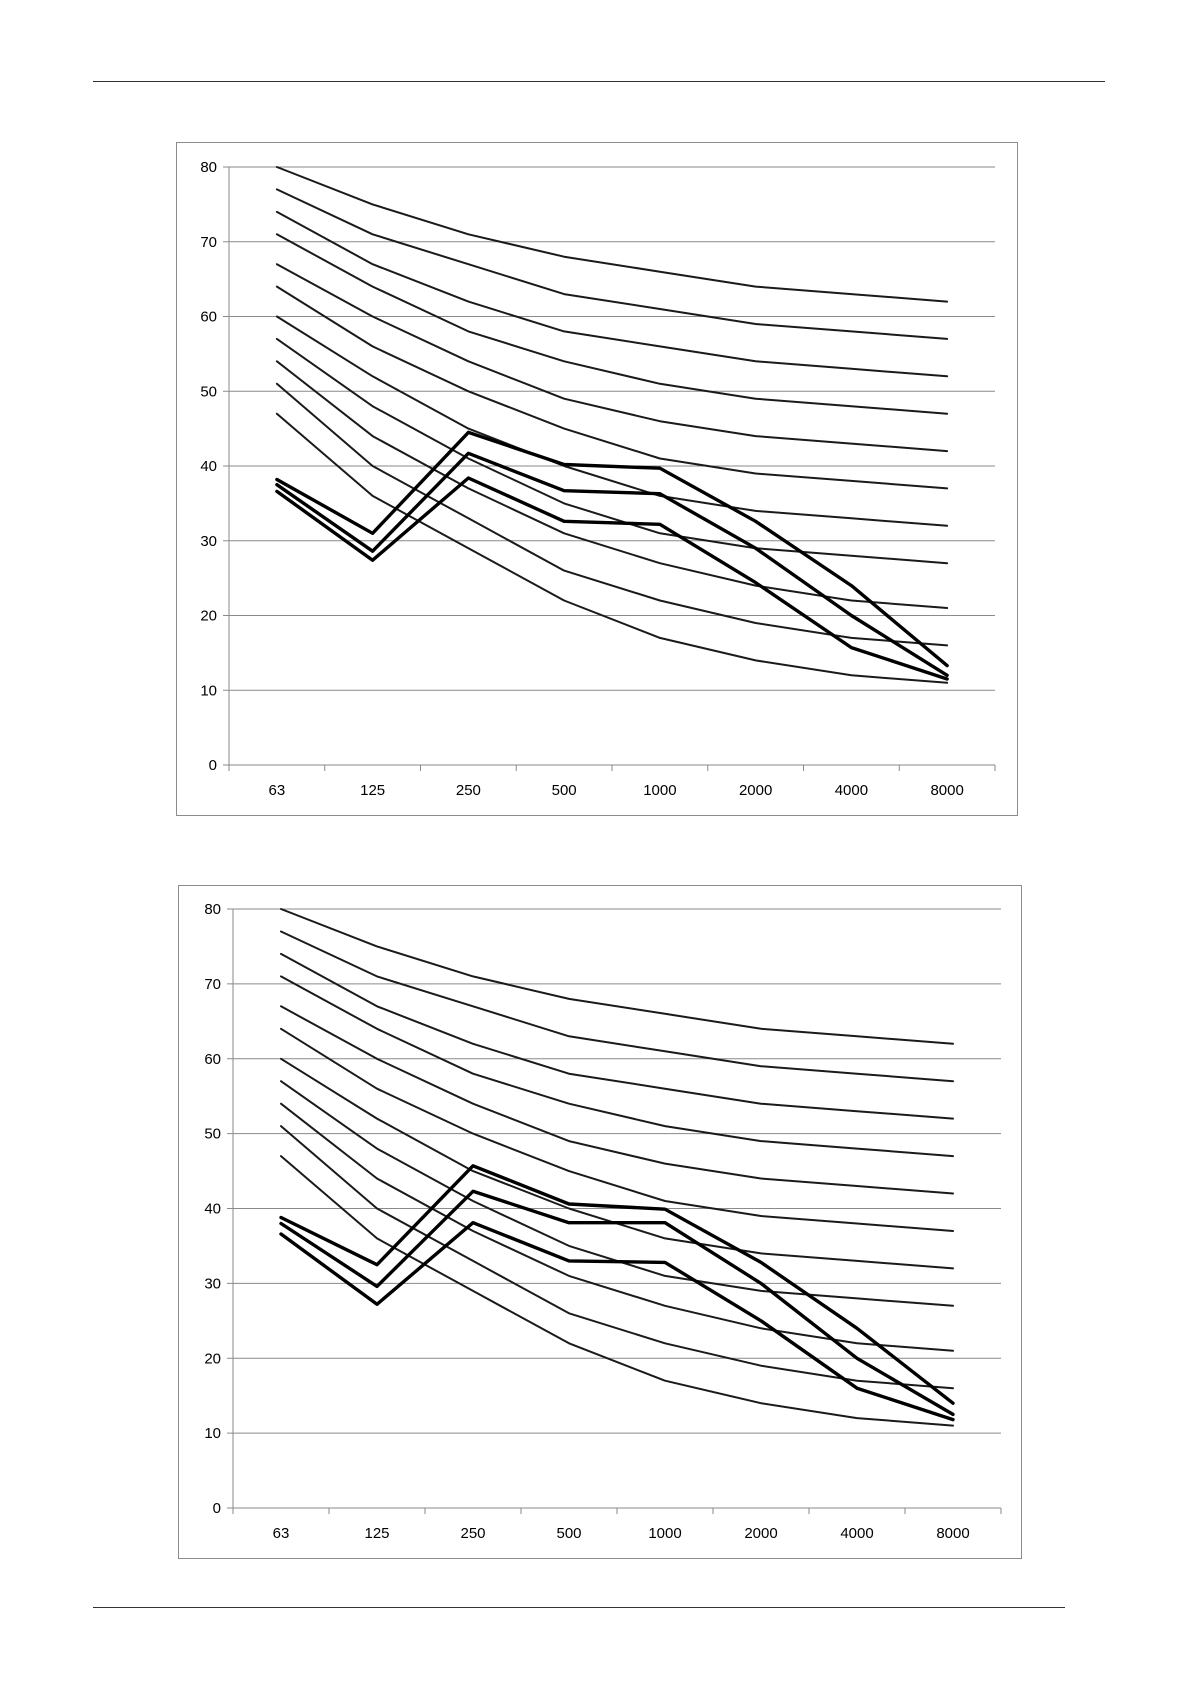  What do you see at coordinates (579, 1607) in the screenshot?
I see `footer-rule` at bounding box center [579, 1607].